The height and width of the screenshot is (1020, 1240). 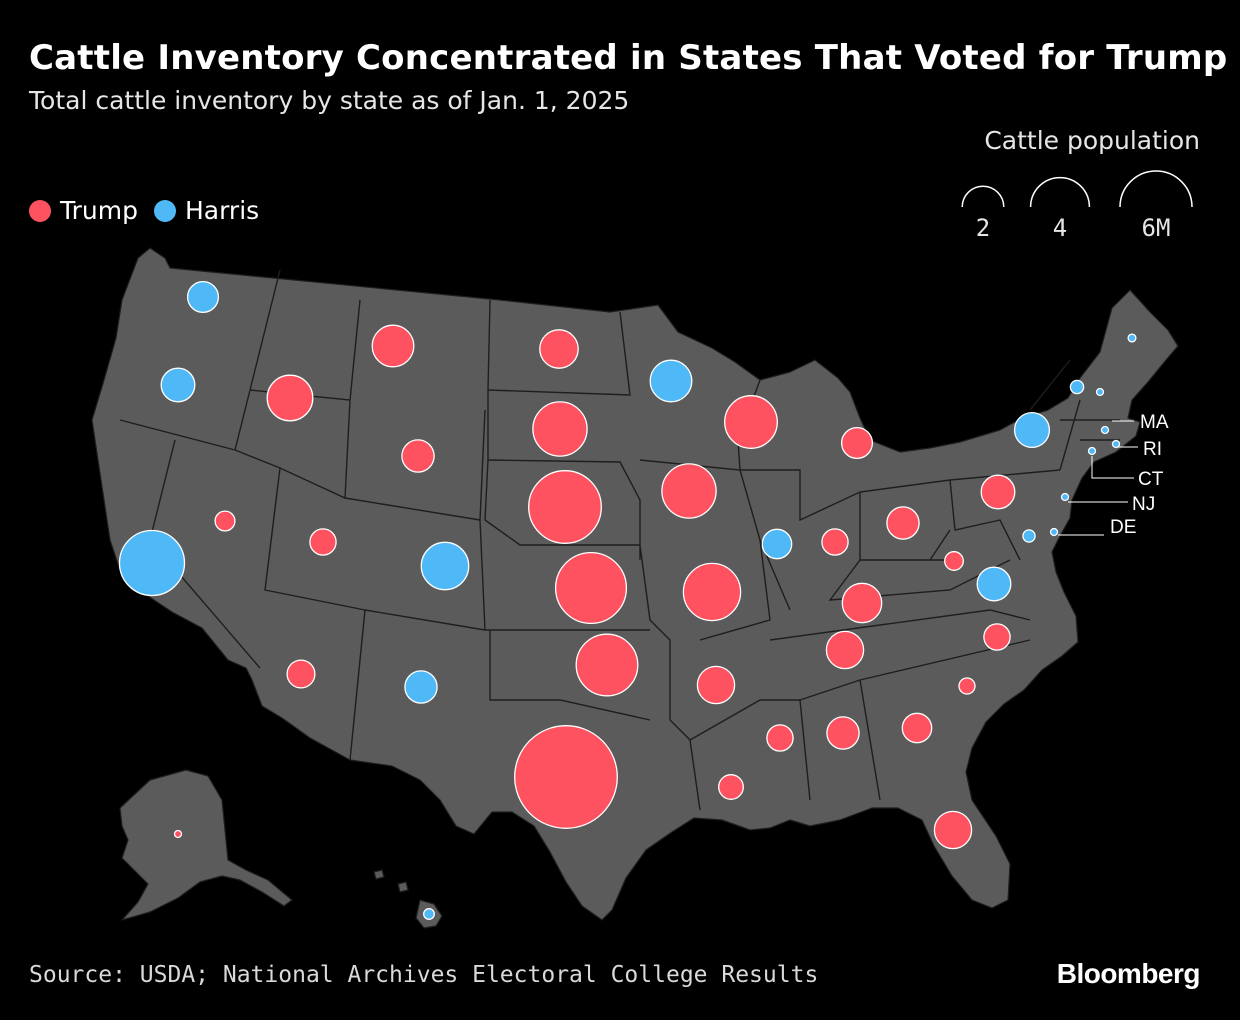 What do you see at coordinates (903, 523) in the screenshot?
I see `bubble-oh` at bounding box center [903, 523].